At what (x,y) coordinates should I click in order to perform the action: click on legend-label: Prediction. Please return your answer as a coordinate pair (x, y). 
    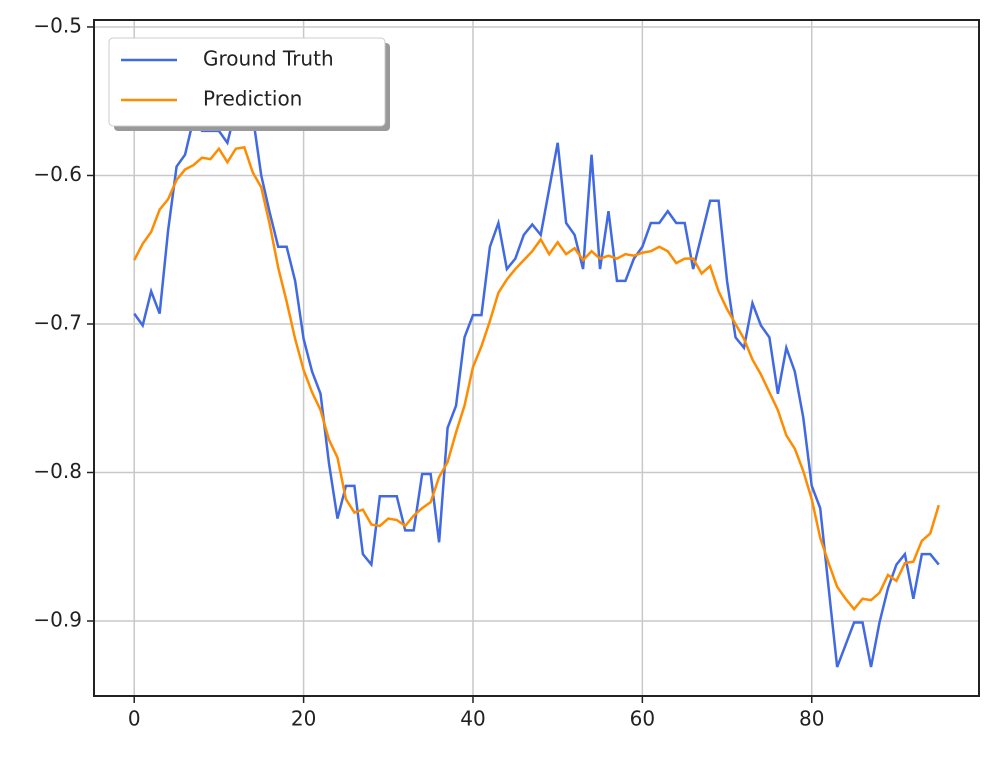
    Looking at the image, I should click on (252, 99).